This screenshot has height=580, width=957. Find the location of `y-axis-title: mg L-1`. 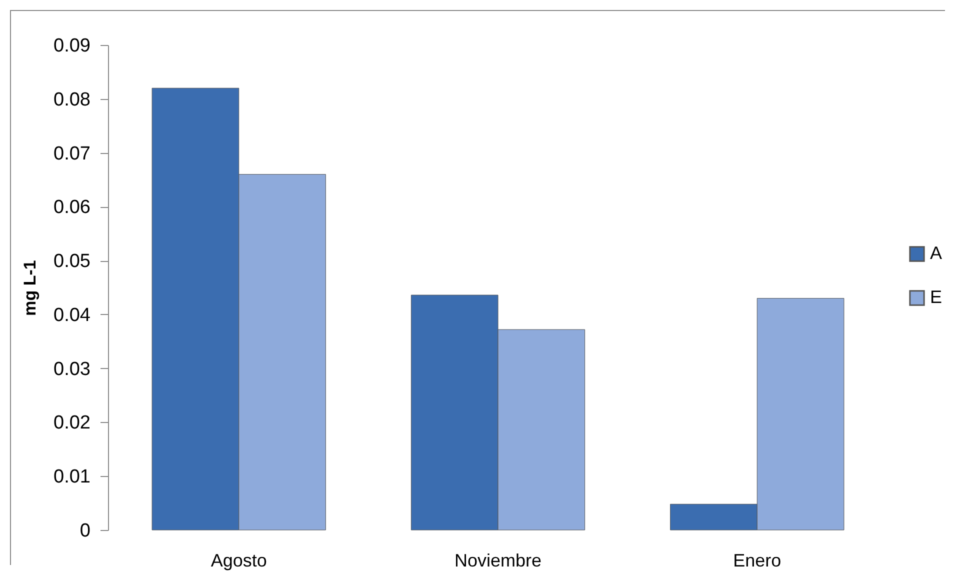

y-axis-title: mg L-1 is located at coordinates (30, 288).